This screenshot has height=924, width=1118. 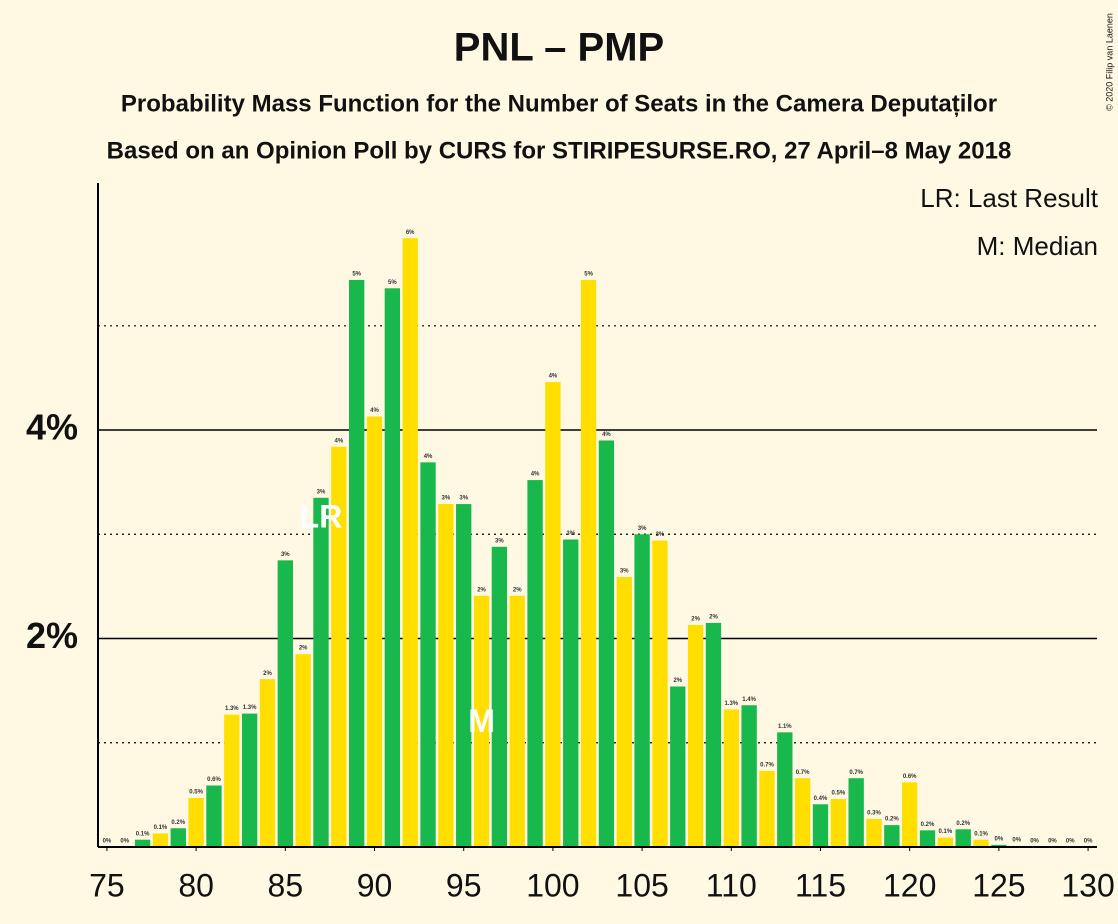 What do you see at coordinates (464, 885) in the screenshot?
I see `x-tick-label: 95` at bounding box center [464, 885].